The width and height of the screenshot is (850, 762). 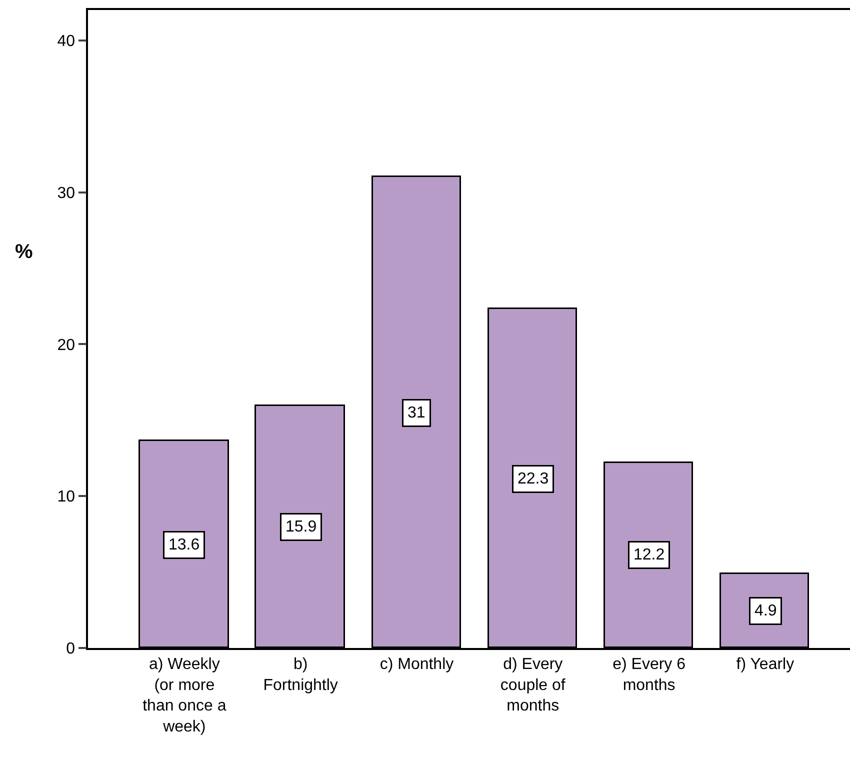 What do you see at coordinates (417, 664) in the screenshot?
I see `x-tick-label: c) Monthly` at bounding box center [417, 664].